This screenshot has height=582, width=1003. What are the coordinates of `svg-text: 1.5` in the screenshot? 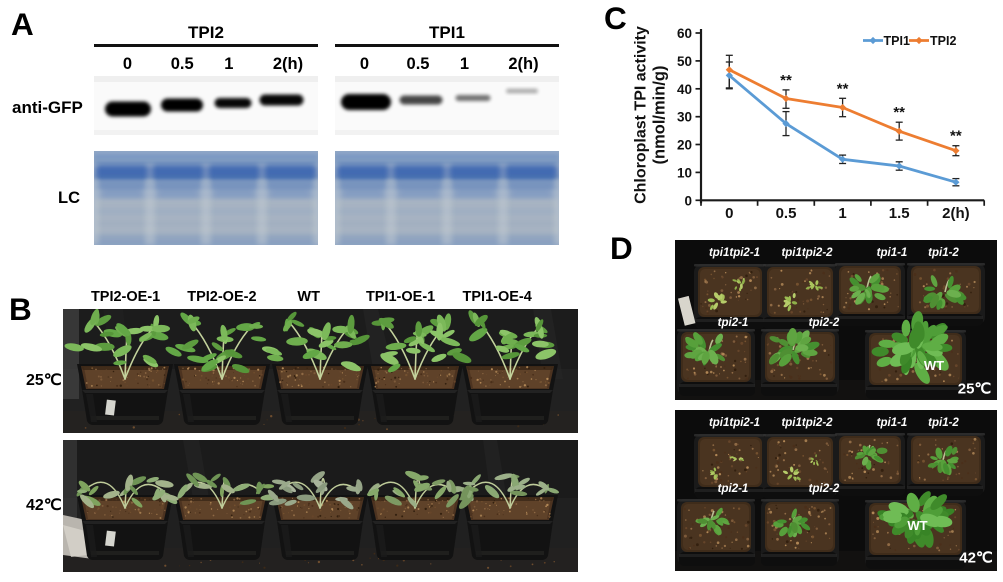 It's located at (899, 213).